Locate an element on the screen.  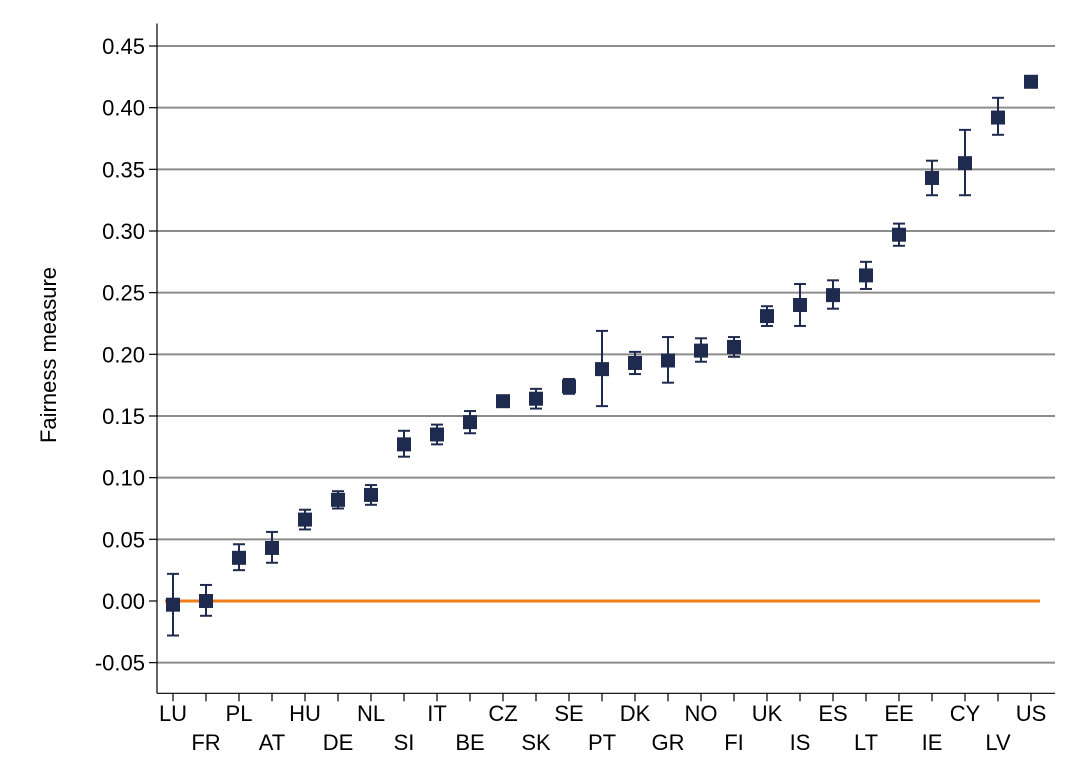
data-point-pt is located at coordinates (602, 368).